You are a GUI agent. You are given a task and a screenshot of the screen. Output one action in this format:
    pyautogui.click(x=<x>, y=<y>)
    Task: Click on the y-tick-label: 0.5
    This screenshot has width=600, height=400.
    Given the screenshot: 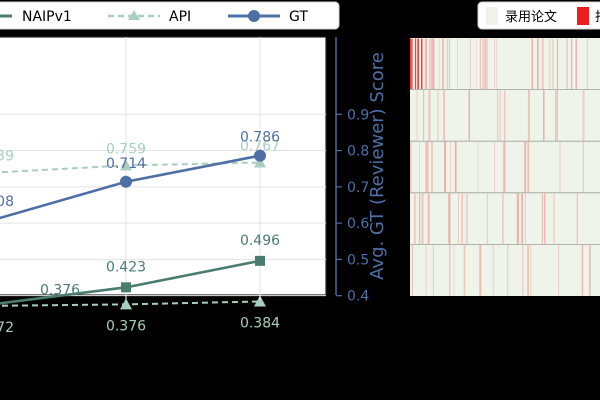 What is the action you would take?
    pyautogui.click(x=358, y=260)
    